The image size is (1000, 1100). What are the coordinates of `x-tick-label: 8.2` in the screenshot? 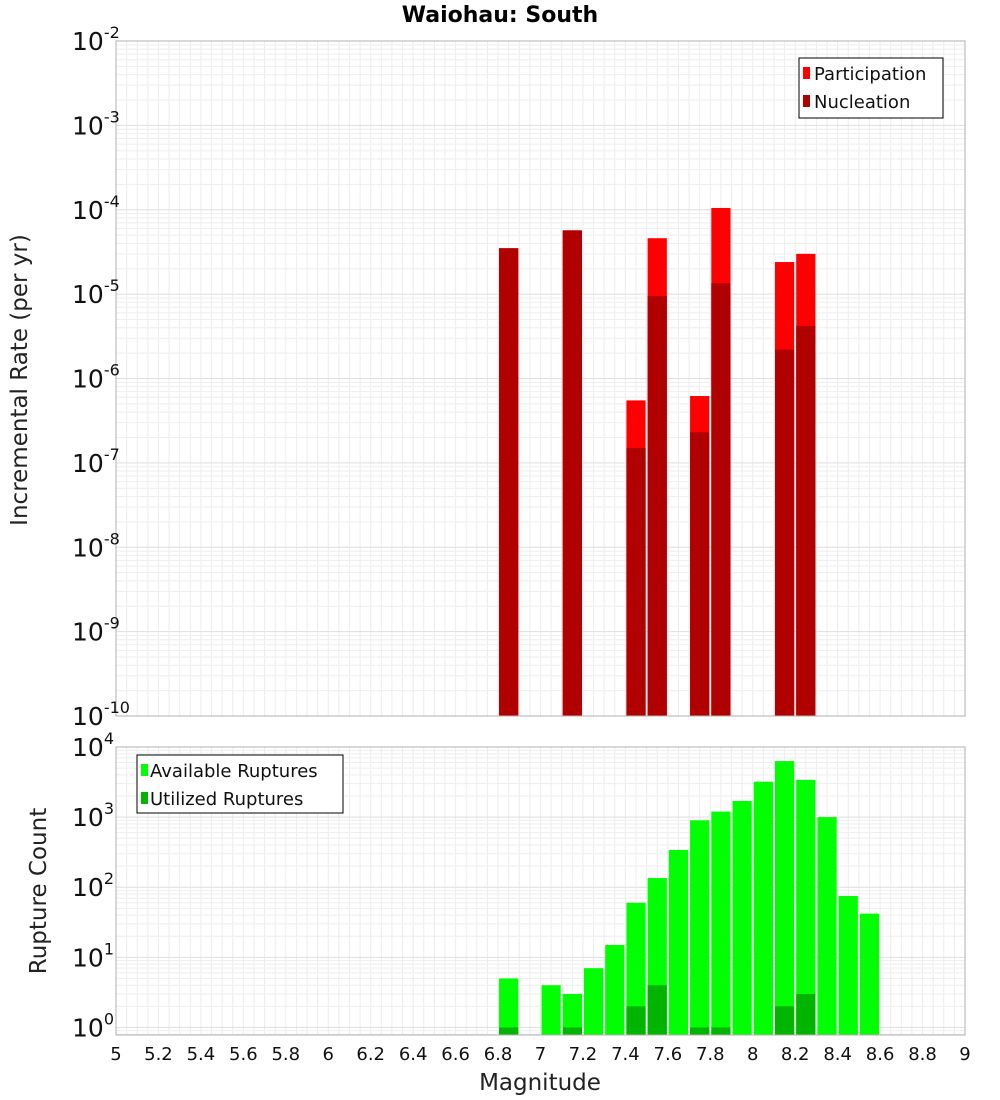 It's located at (795, 1054).